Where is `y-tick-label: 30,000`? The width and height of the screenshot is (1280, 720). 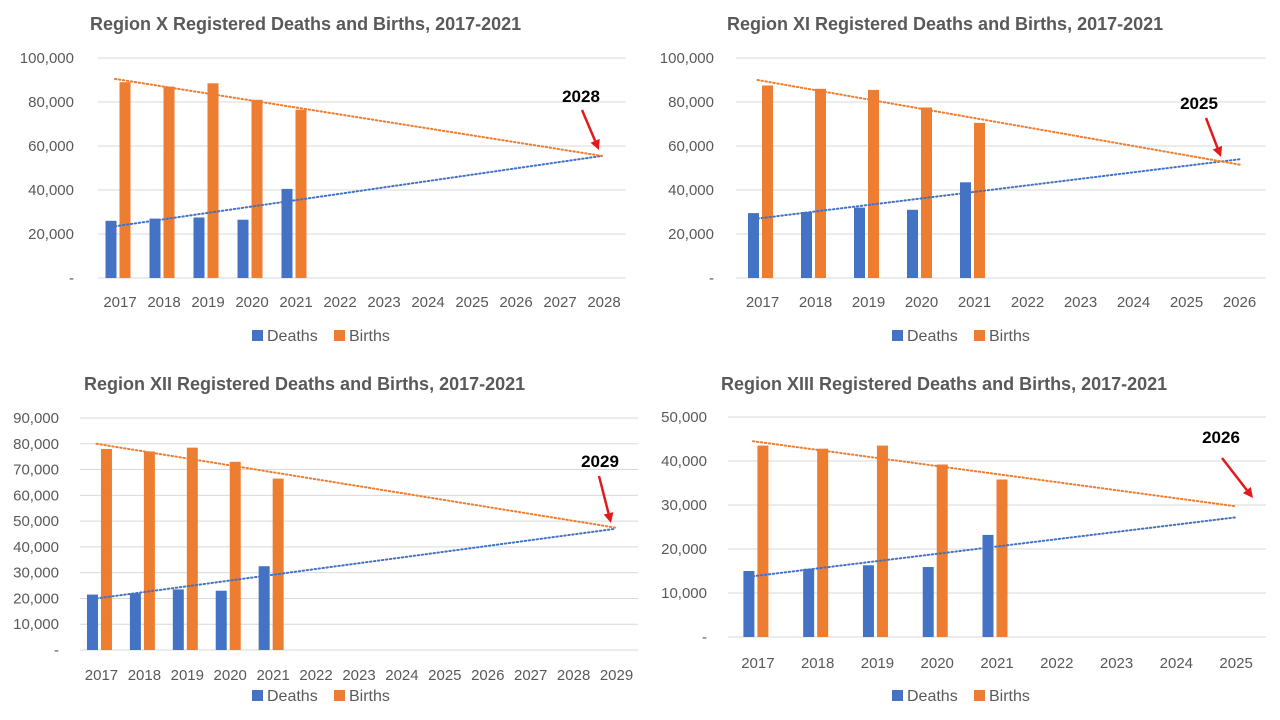
y-tick-label: 30,000 is located at coordinates (36, 573).